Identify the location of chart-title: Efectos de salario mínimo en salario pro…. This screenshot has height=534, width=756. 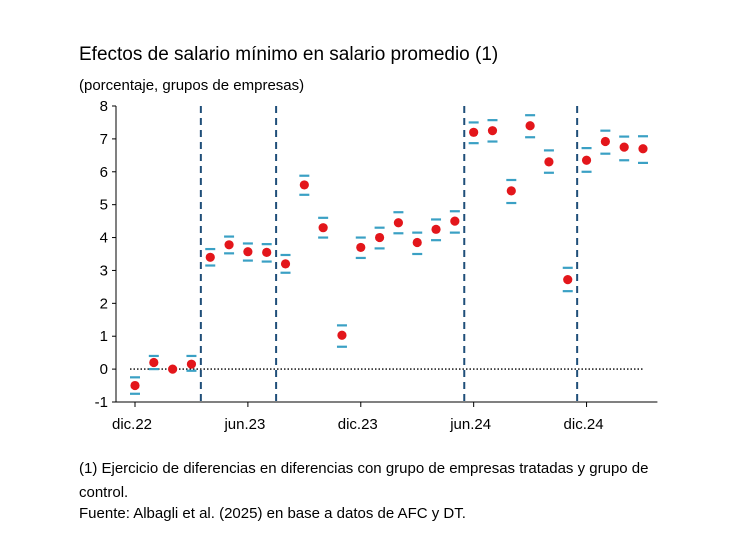
(289, 54).